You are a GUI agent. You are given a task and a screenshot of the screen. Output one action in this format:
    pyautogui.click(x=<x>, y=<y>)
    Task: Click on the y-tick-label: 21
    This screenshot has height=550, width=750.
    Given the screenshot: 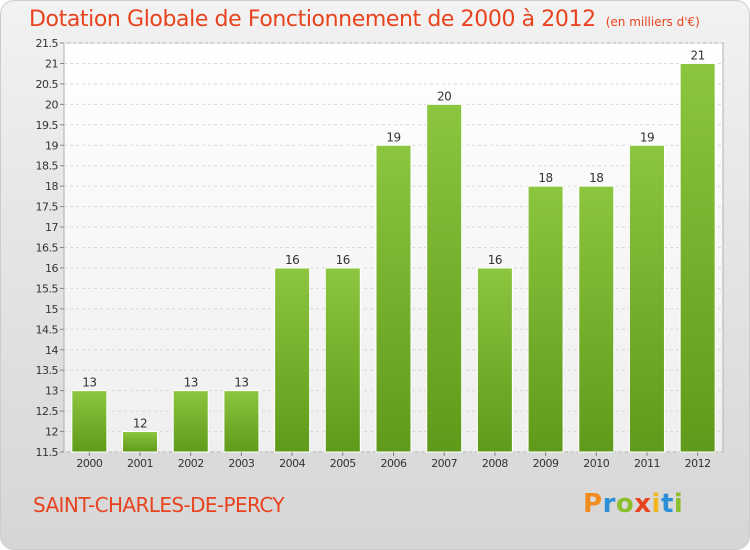 What is the action you would take?
    pyautogui.click(x=51, y=63)
    